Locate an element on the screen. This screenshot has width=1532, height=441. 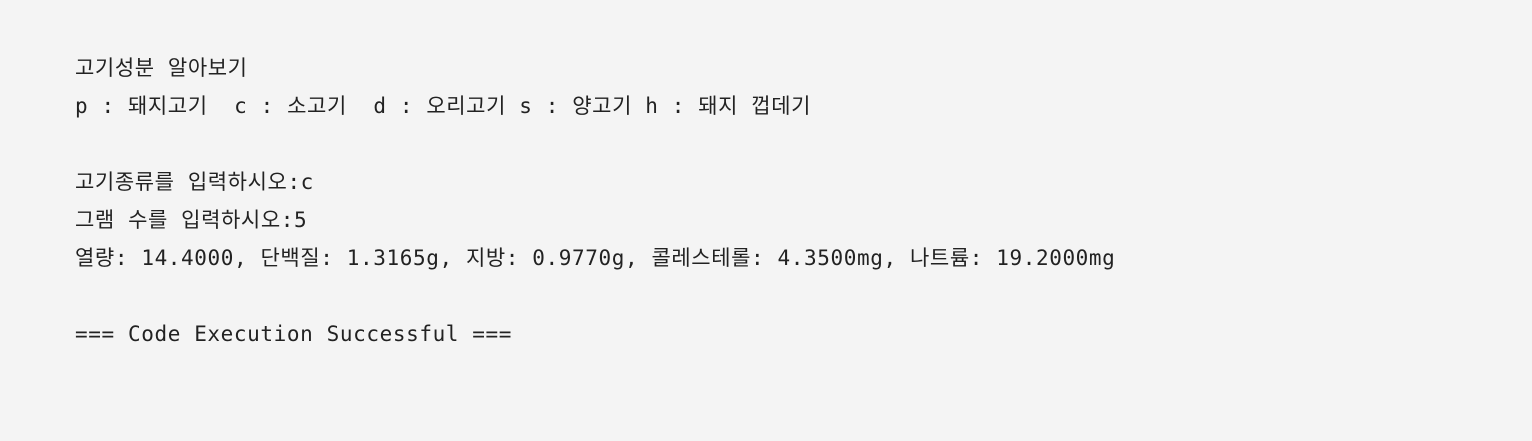
meat-type-prompt: 고기종류를 입력하시오:c is located at coordinates (194, 182).